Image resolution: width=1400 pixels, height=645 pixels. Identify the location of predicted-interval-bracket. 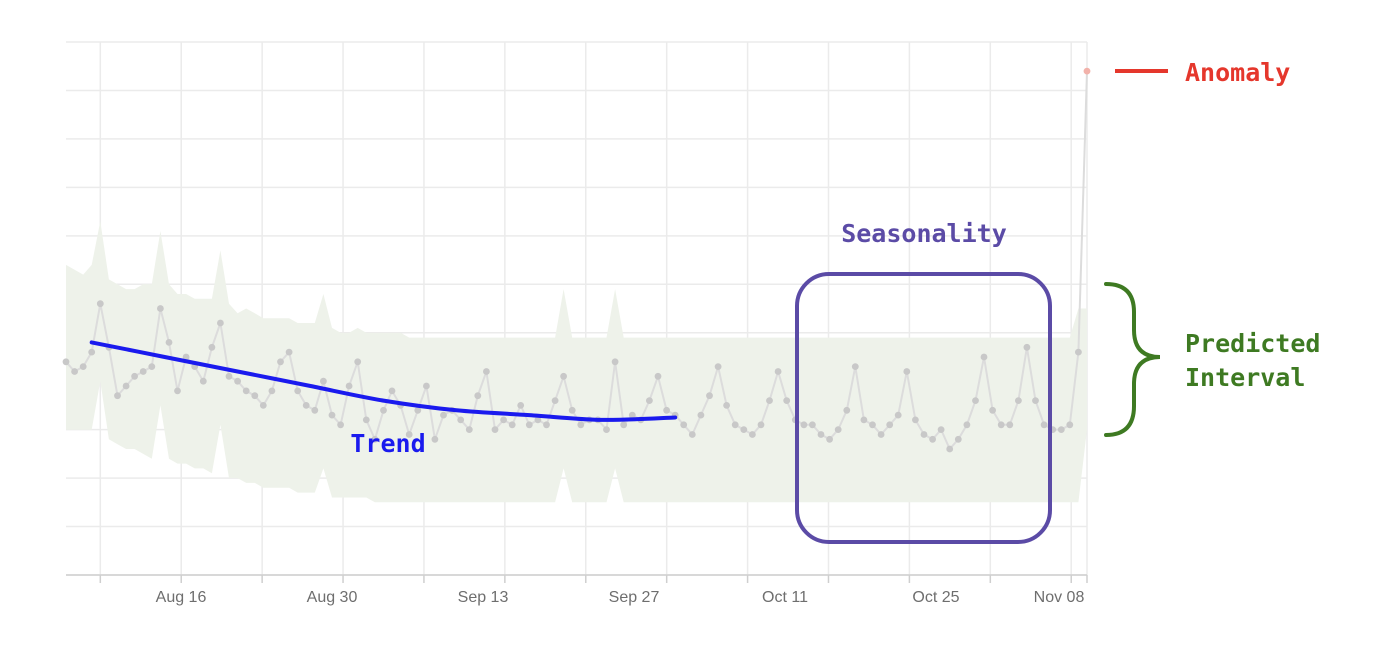
(1132, 359).